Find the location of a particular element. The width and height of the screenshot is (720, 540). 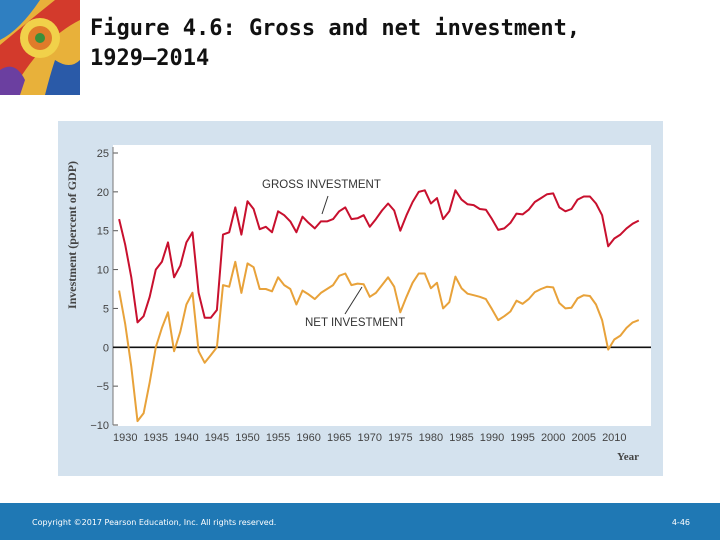

x-tick-label: 1945 is located at coordinates (217, 438).